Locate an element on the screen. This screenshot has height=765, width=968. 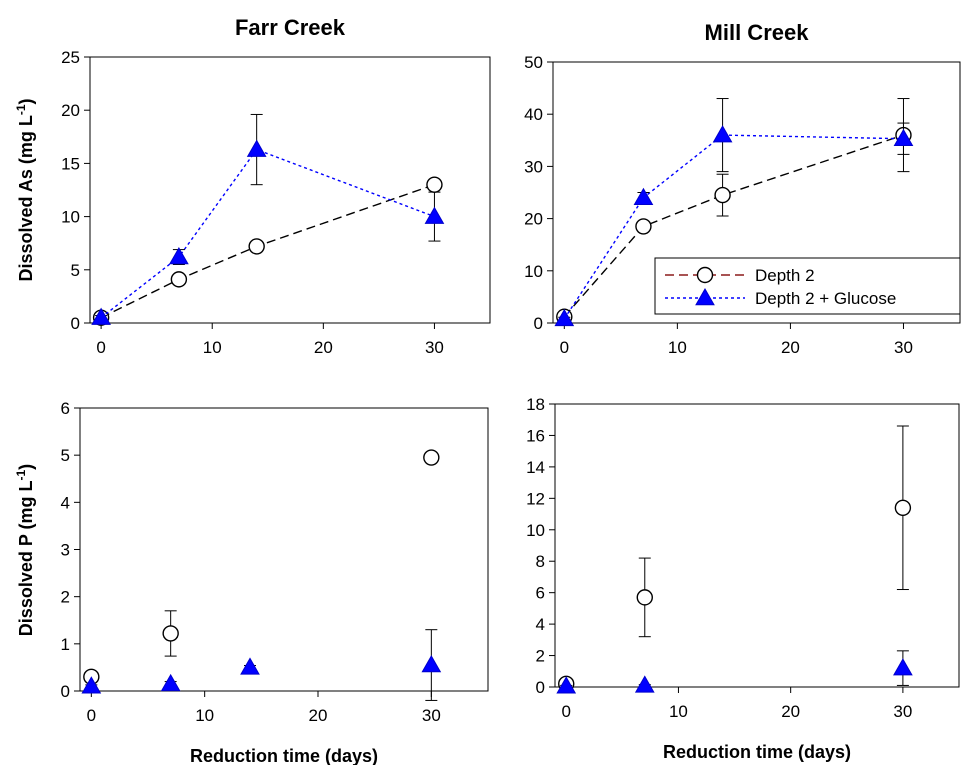
legend-label-d2: Depth 2 is located at coordinates (785, 275).